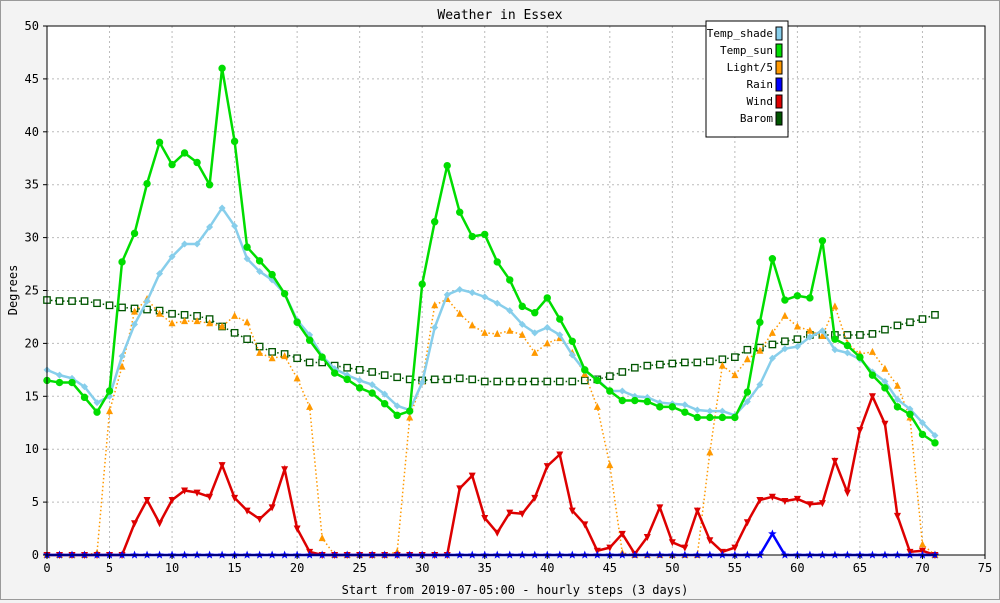 The width and height of the screenshot is (1000, 603). I want to click on x-tick-label: 10, so click(172, 568).